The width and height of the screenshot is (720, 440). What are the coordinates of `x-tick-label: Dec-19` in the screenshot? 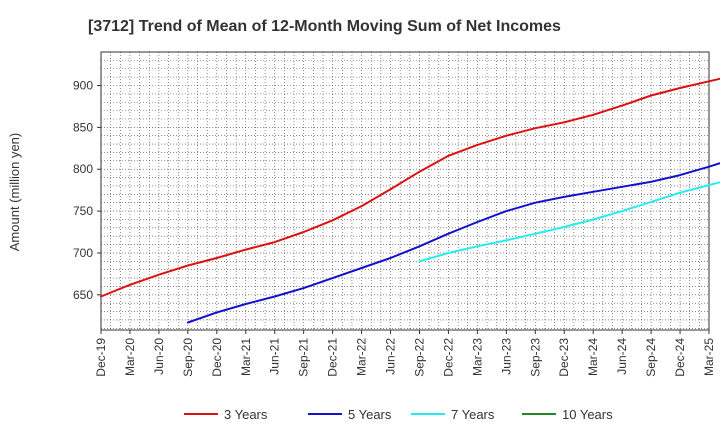 It's located at (101, 357).